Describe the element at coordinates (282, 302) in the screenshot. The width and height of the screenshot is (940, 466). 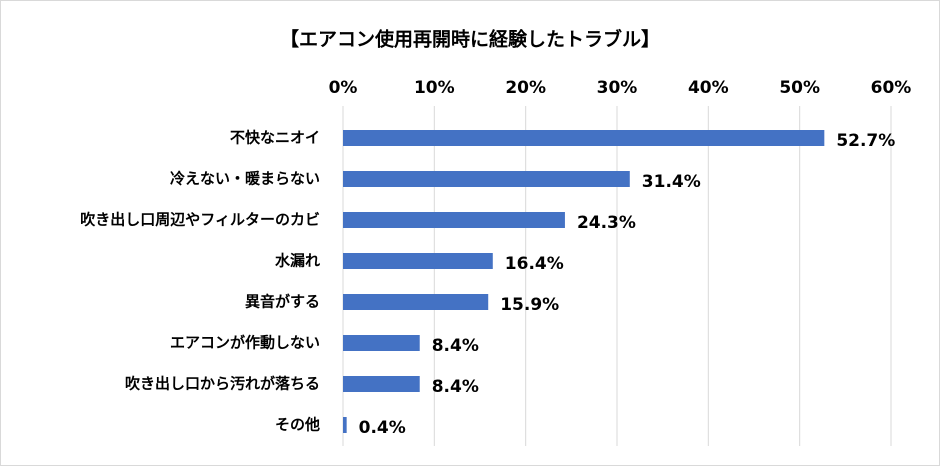
I see `y-tick-label: 異音がする` at that location.